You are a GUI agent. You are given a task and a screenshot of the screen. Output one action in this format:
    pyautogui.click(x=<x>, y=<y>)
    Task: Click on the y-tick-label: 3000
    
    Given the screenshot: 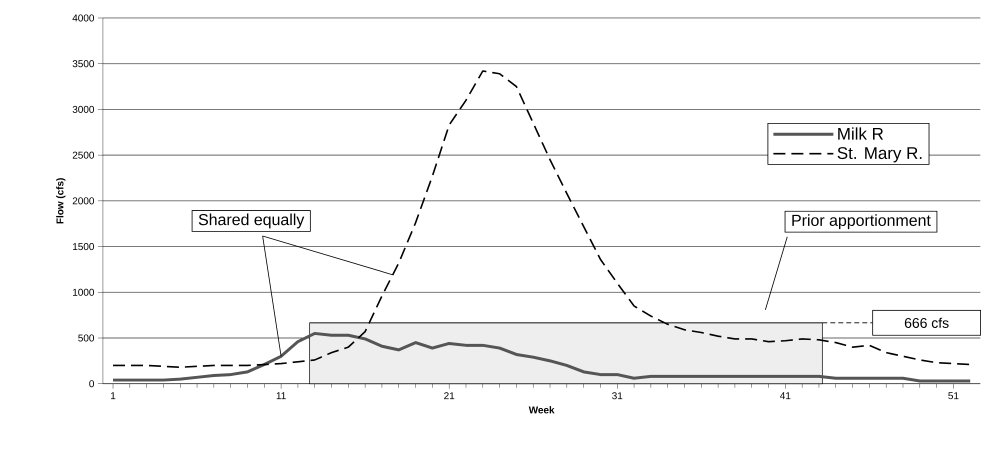 What is the action you would take?
    pyautogui.click(x=83, y=110)
    